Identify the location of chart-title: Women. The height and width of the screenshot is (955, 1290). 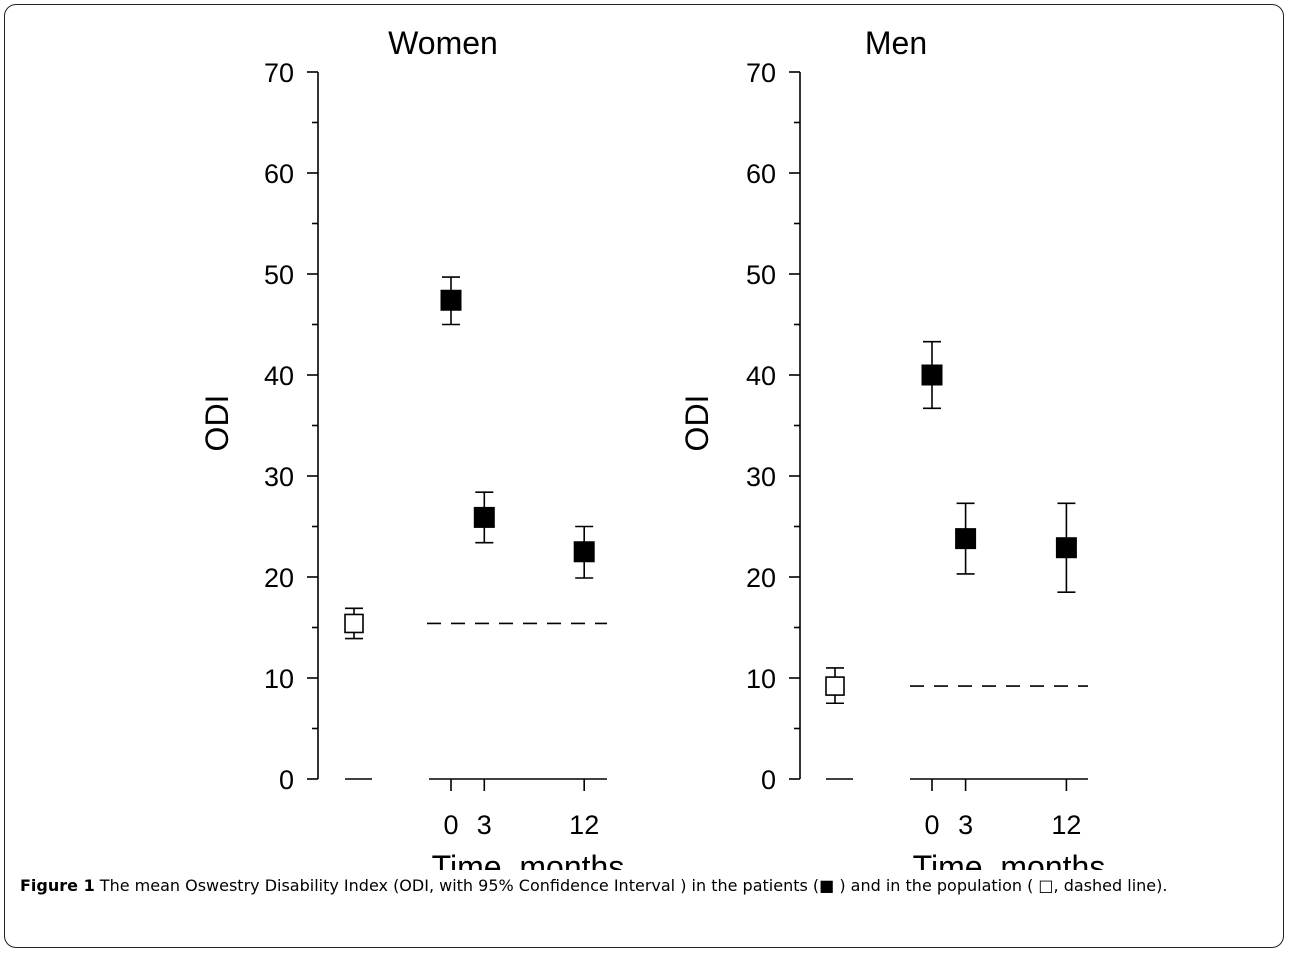
(443, 43).